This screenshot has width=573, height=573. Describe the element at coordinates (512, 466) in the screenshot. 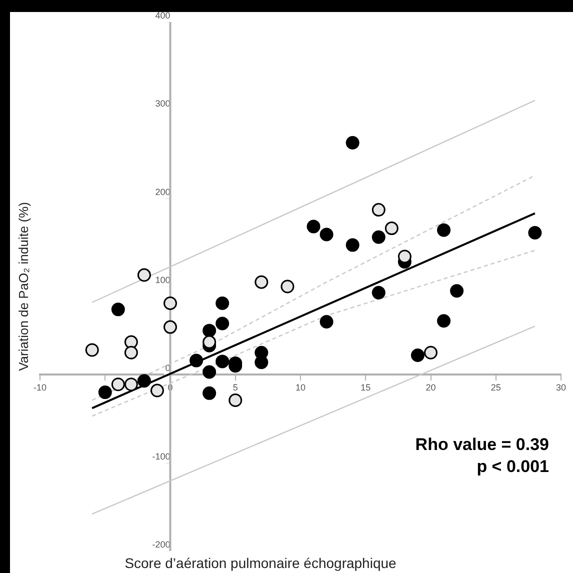

I see `annotation: p < 0.001` at that location.